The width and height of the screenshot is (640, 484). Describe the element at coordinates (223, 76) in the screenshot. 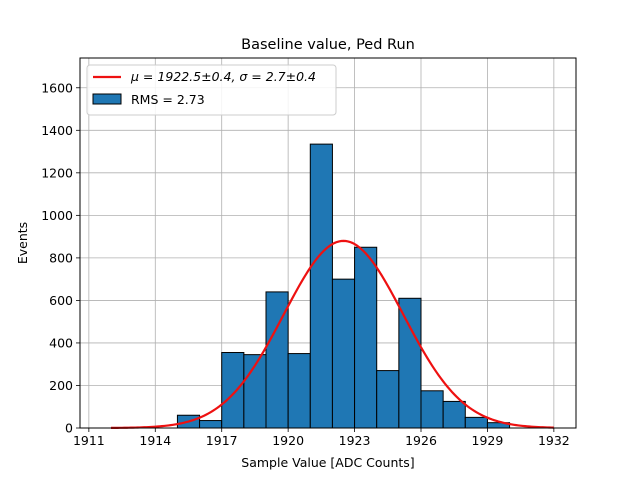

I see `legend-fit-label: μ = 1922.5±0.4, σ = 2.7±0.4` at that location.